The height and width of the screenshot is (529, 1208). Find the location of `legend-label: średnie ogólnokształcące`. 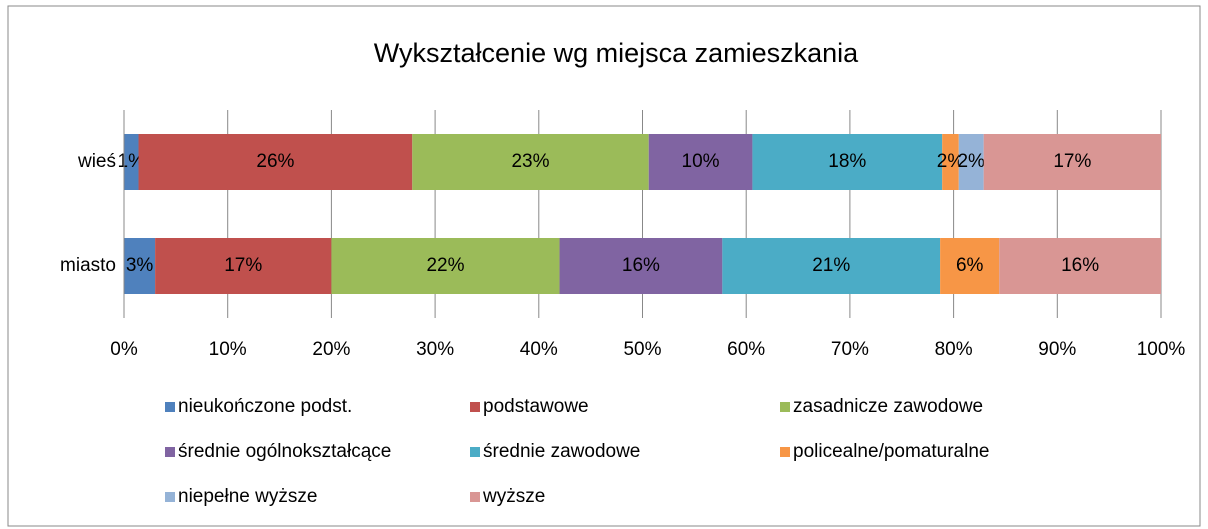

legend-label: średnie ogólnokształcące is located at coordinates (284, 451).